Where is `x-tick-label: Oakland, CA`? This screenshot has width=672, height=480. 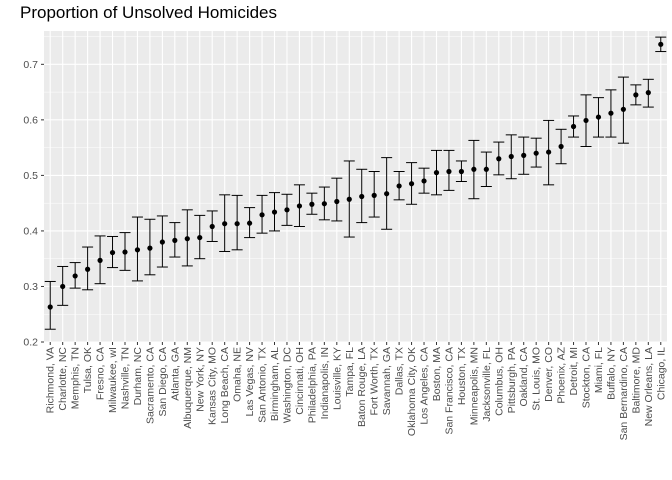
x-tick-label: Oakland, CA is located at coordinates (524, 377).